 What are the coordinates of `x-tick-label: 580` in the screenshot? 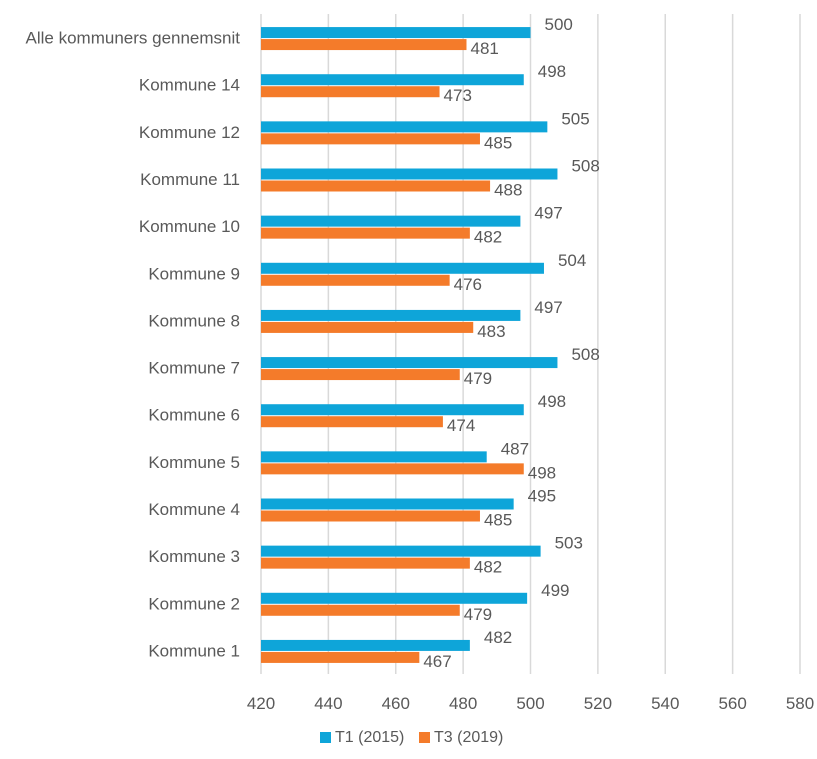 It's located at (800, 703).